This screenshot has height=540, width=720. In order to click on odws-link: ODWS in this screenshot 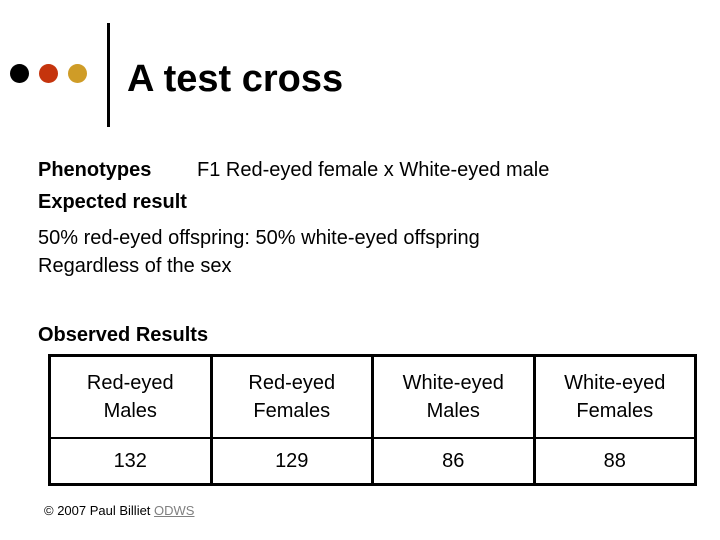, I will do `click(174, 510)`.